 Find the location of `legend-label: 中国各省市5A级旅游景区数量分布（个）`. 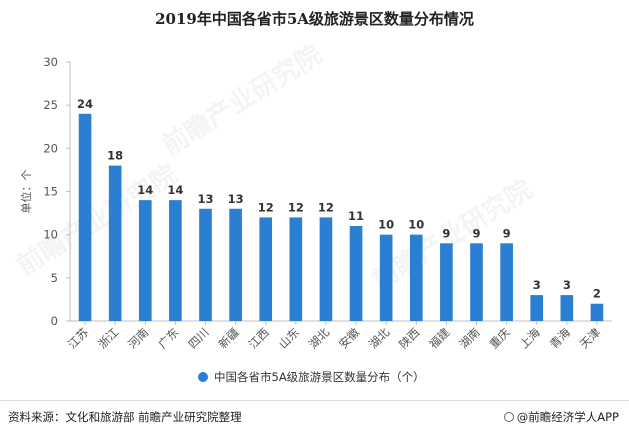

legend-label: 中国各省市5A级旅游景区数量分布（个） is located at coordinates (319, 377).